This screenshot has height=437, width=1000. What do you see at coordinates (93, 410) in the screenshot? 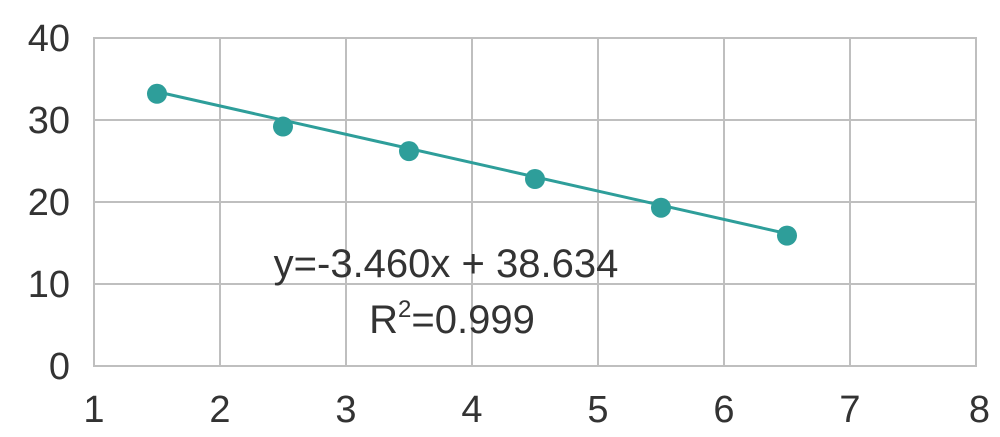
I see `x-tick-label: 1` at bounding box center [93, 410].